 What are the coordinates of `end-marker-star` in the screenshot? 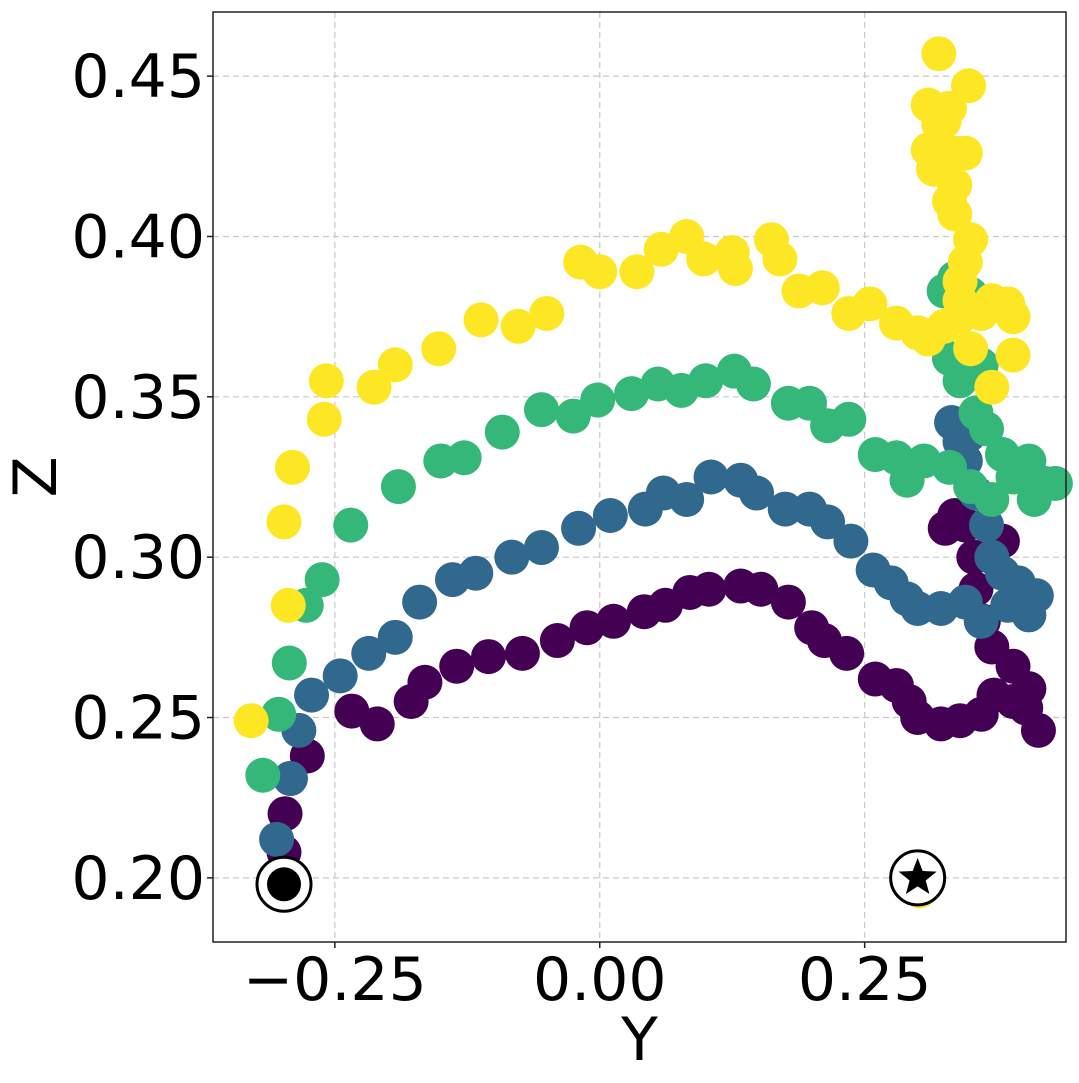 It's located at (917, 876).